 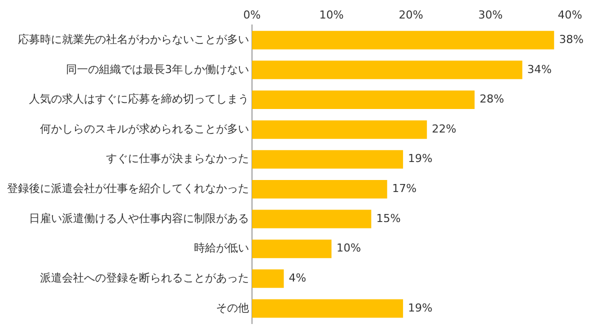 I want to click on y-tick-label: 派遣会社への登録を断られることがあった, so click(x=144, y=278).